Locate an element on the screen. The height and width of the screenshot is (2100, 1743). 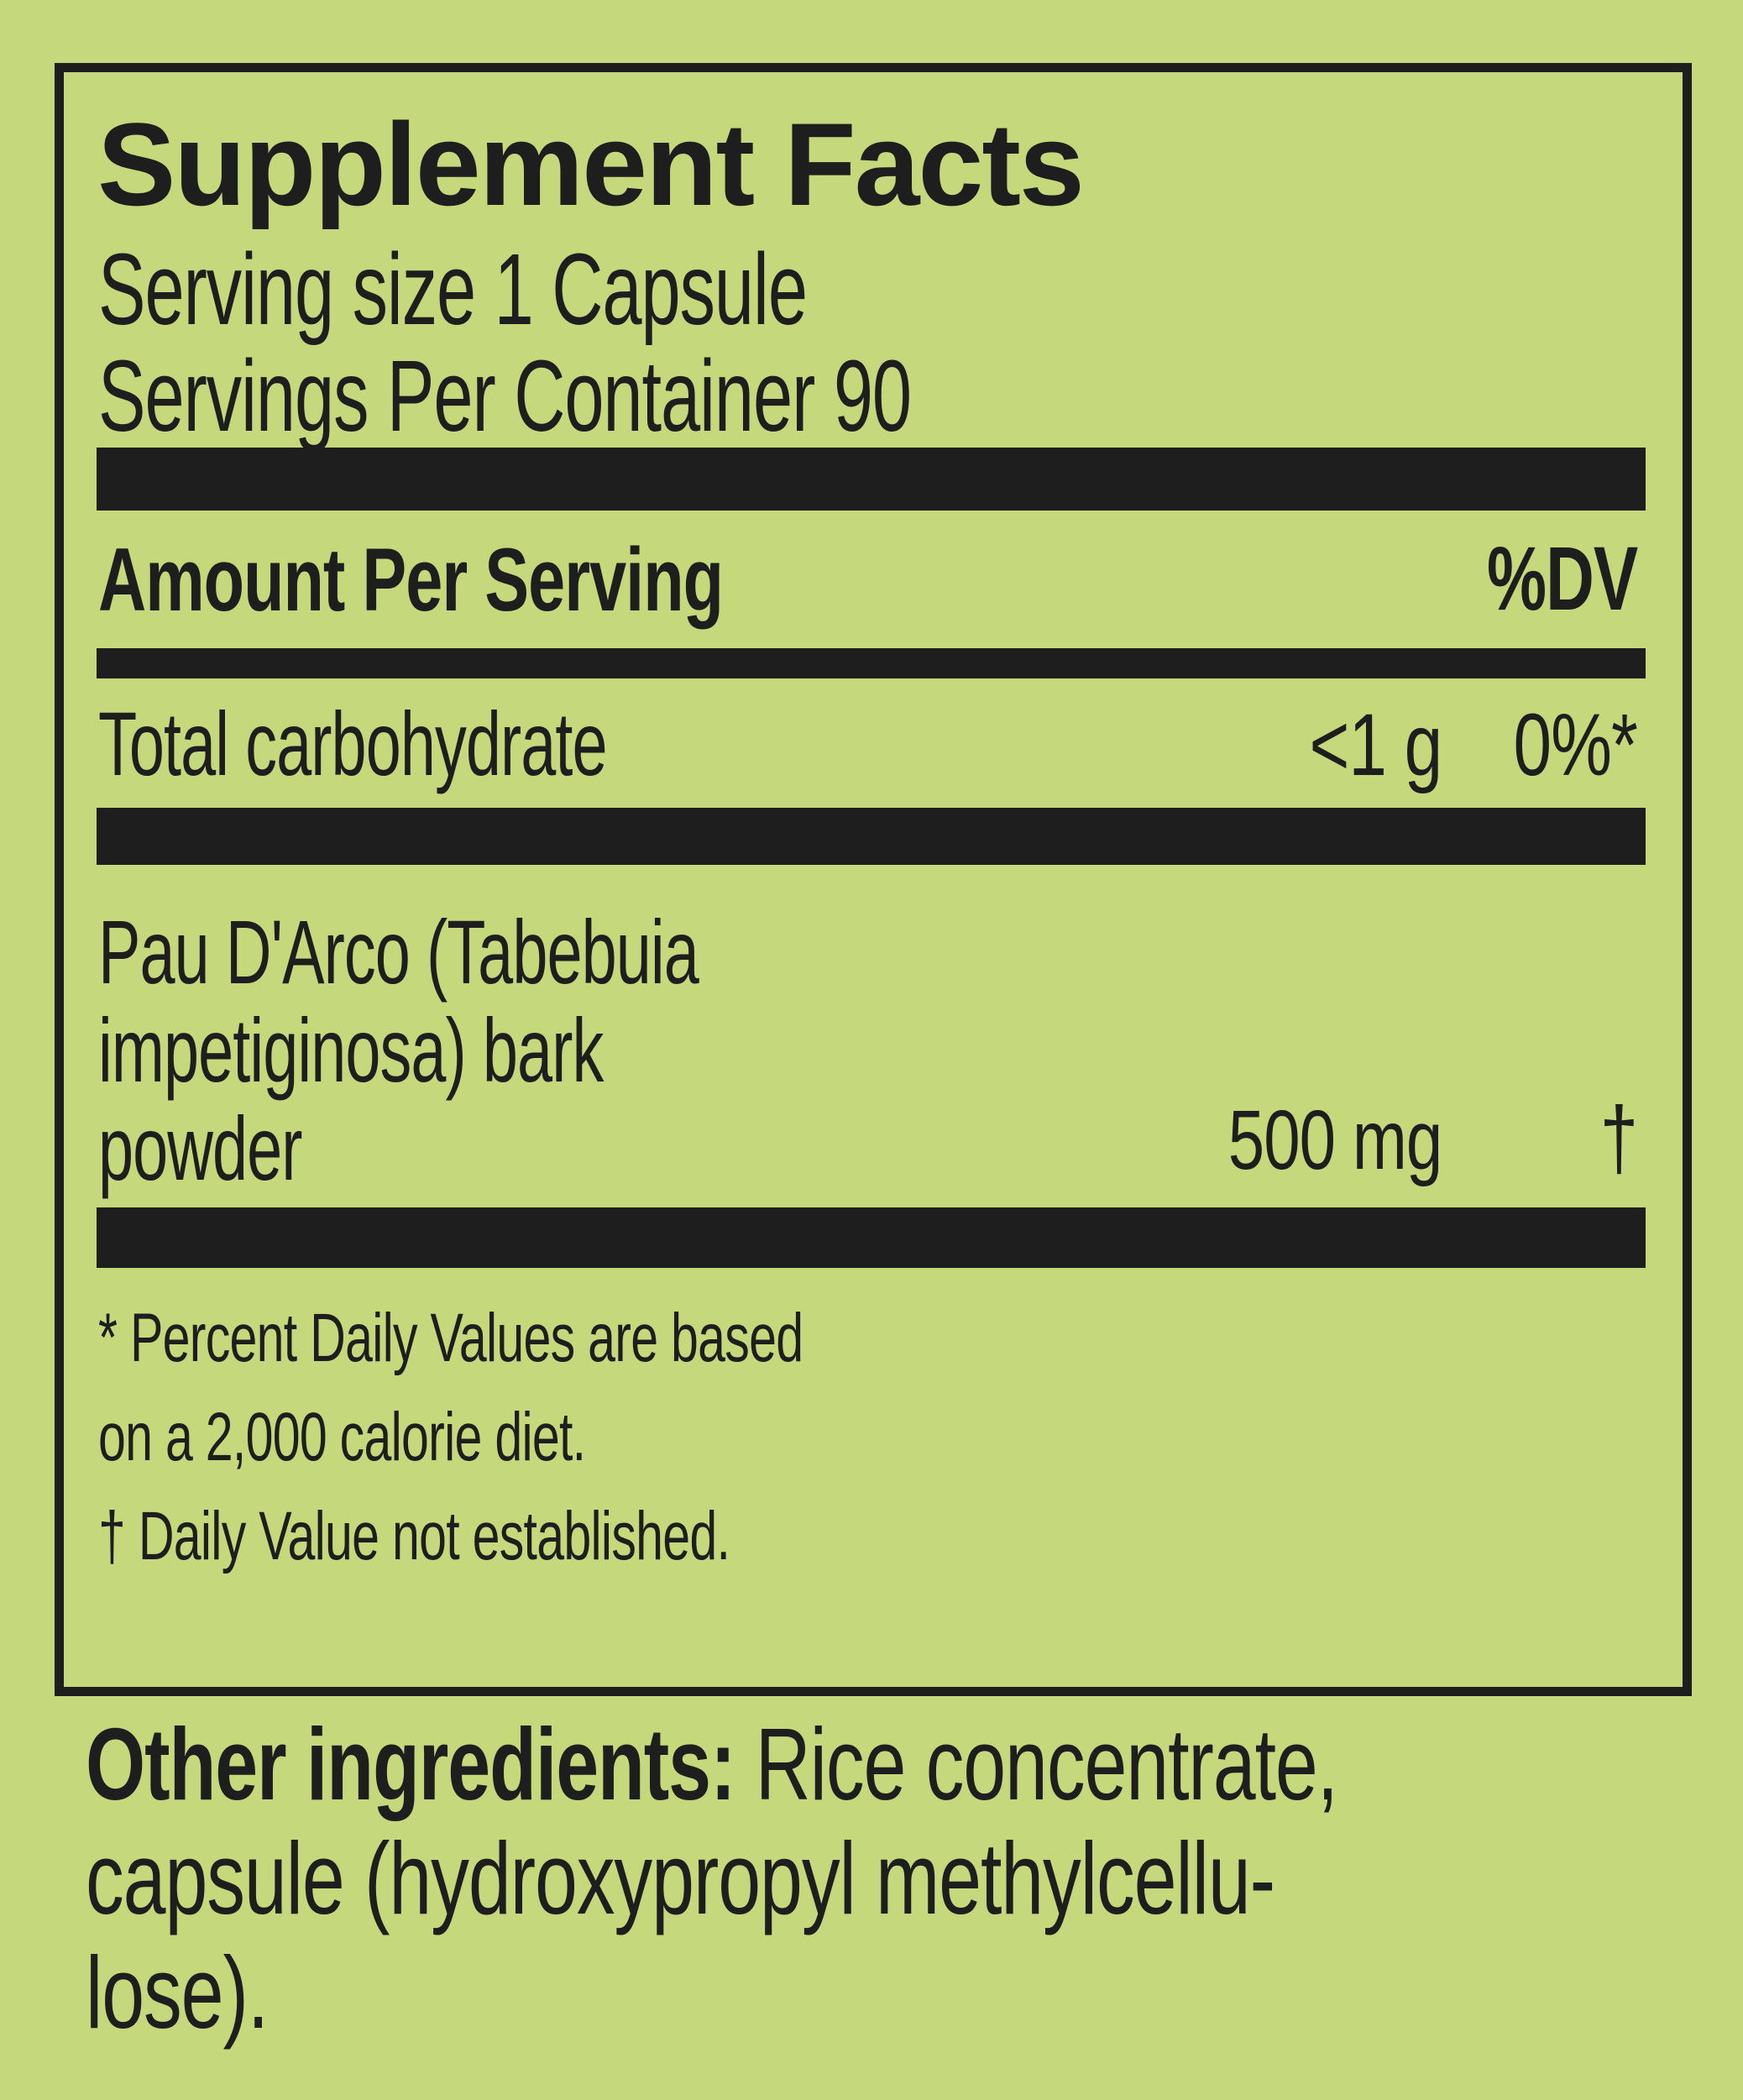
footnote-line-2-text: on a 2,000 calorie diet. is located at coordinates (342, 1437).